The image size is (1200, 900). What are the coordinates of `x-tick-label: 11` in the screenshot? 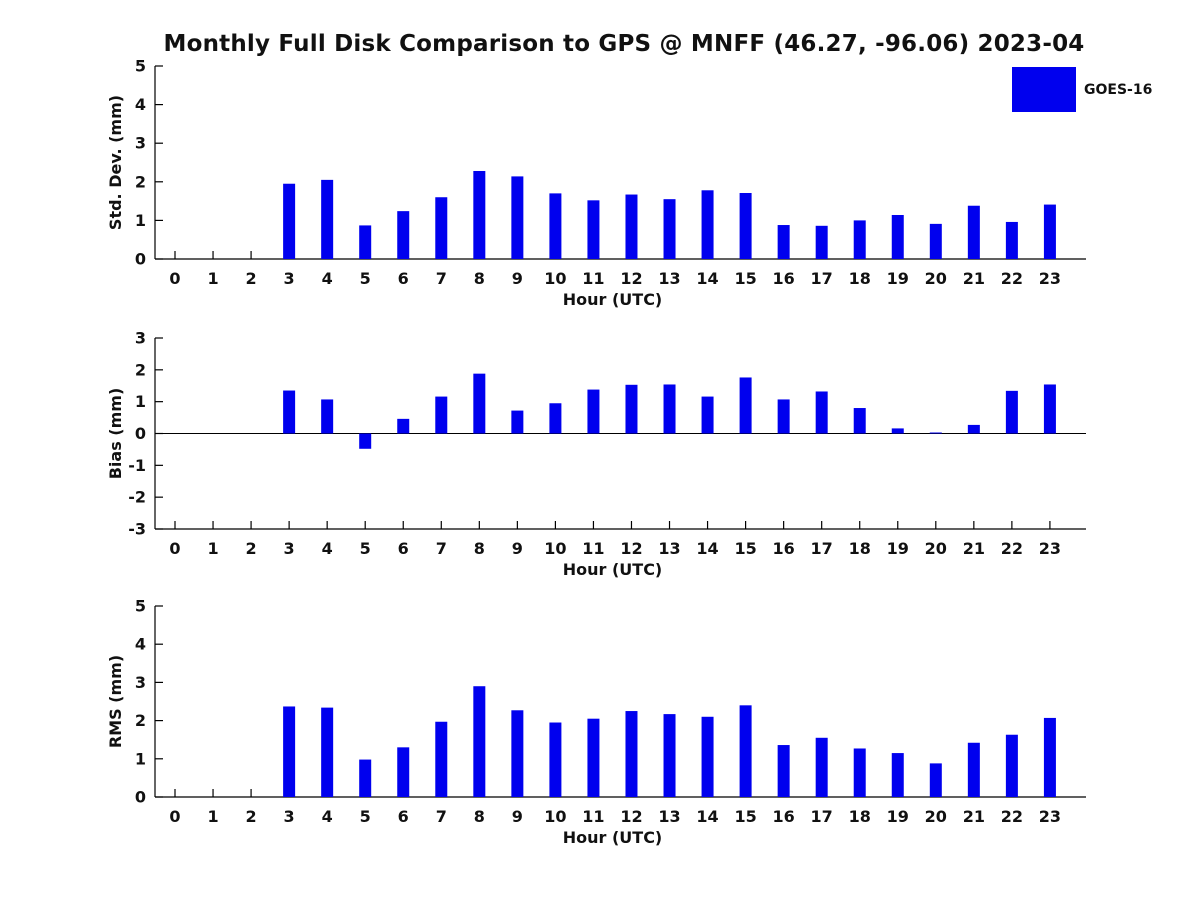 It's located at (593, 278).